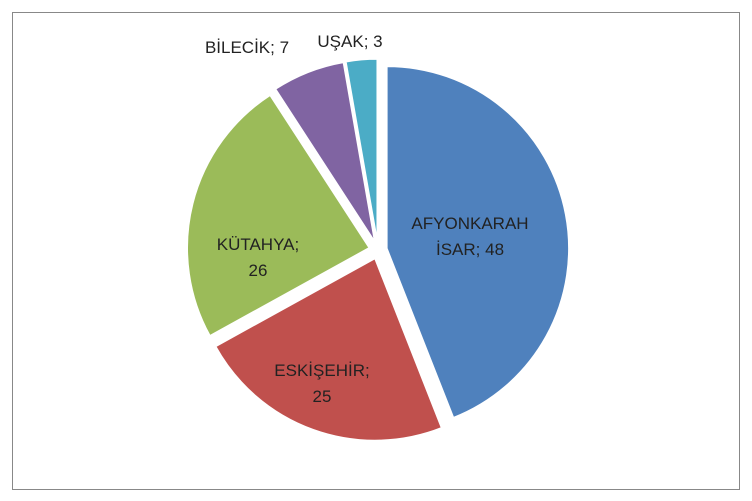  What do you see at coordinates (258, 258) in the screenshot?
I see `data-label: KÜTAHYA; 26` at bounding box center [258, 258].